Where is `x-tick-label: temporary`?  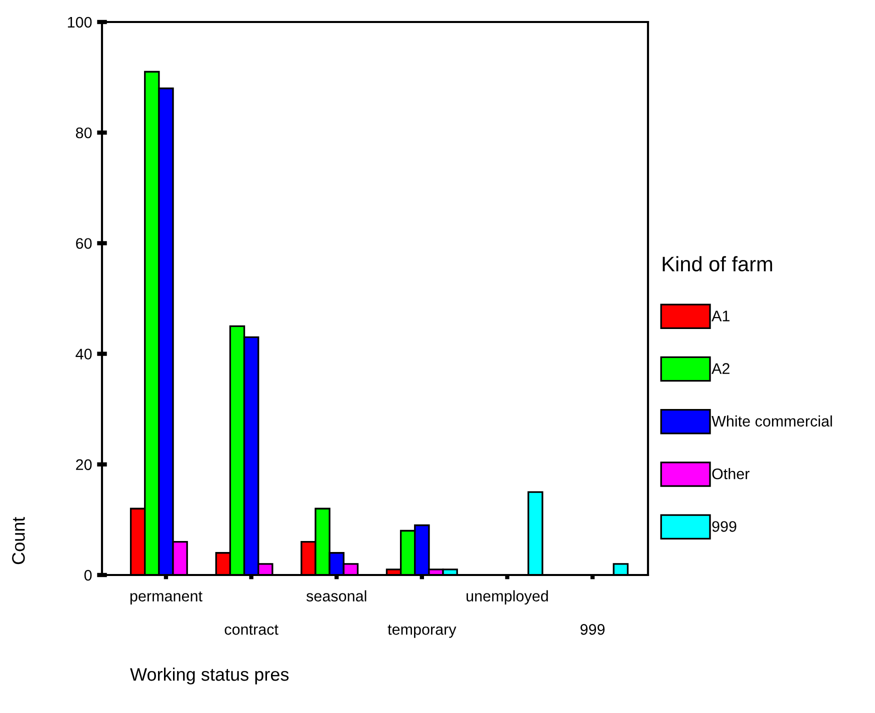
x-tick-label: temporary is located at coordinates (422, 631).